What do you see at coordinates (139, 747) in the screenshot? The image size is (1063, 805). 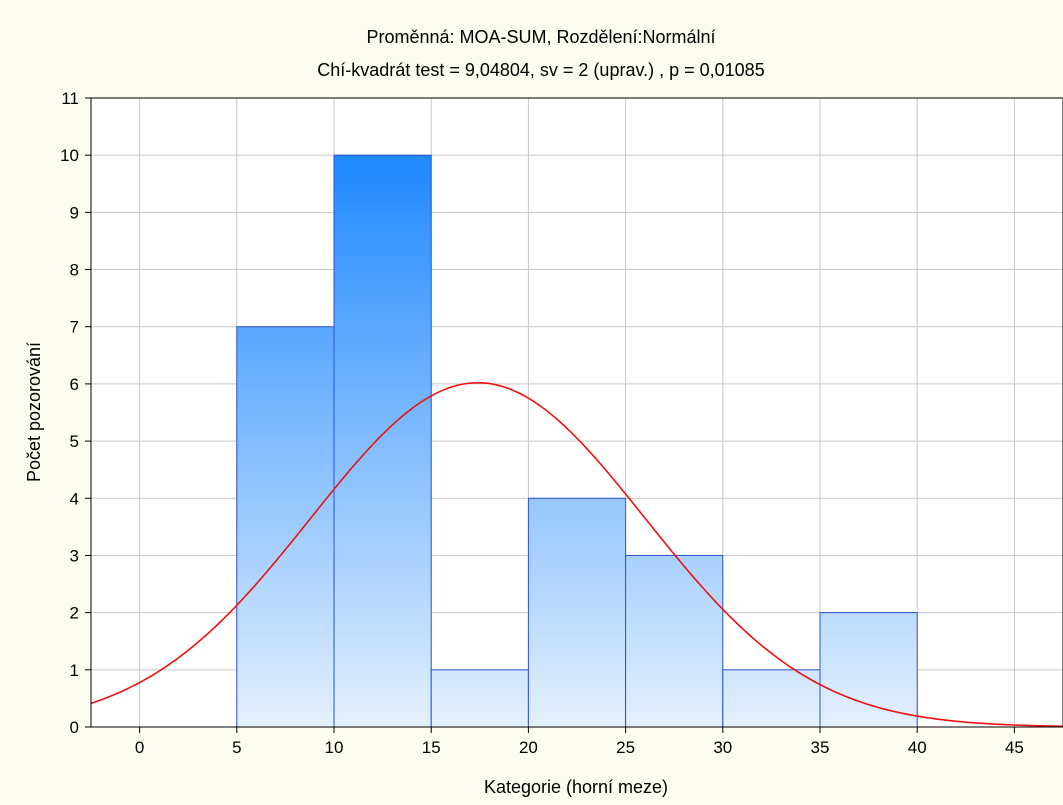 I see `x-tick-label: 0` at bounding box center [139, 747].